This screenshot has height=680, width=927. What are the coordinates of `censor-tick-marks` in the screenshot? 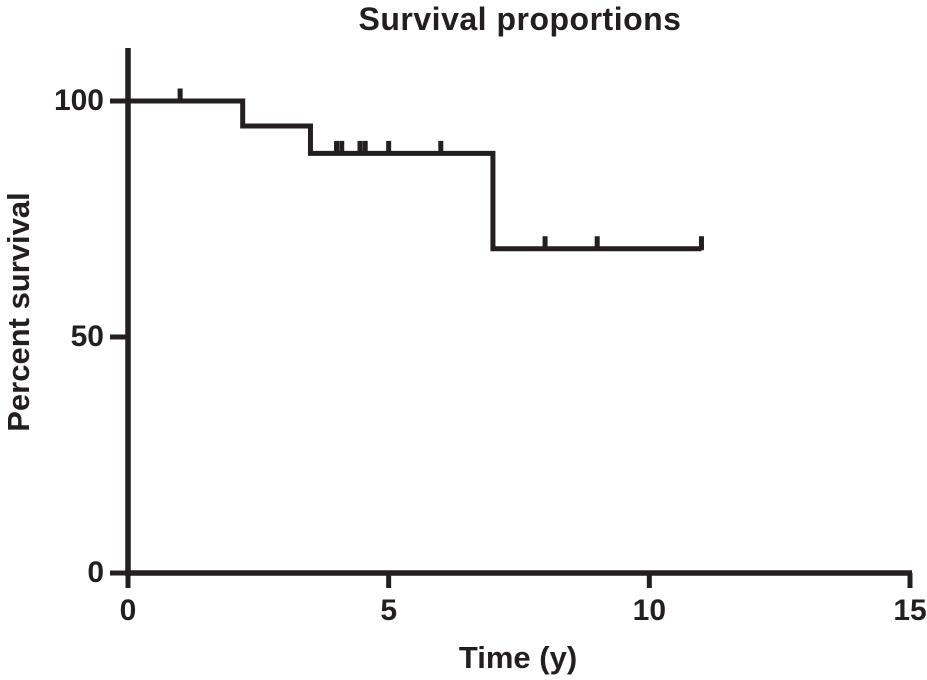 It's located at (440, 169).